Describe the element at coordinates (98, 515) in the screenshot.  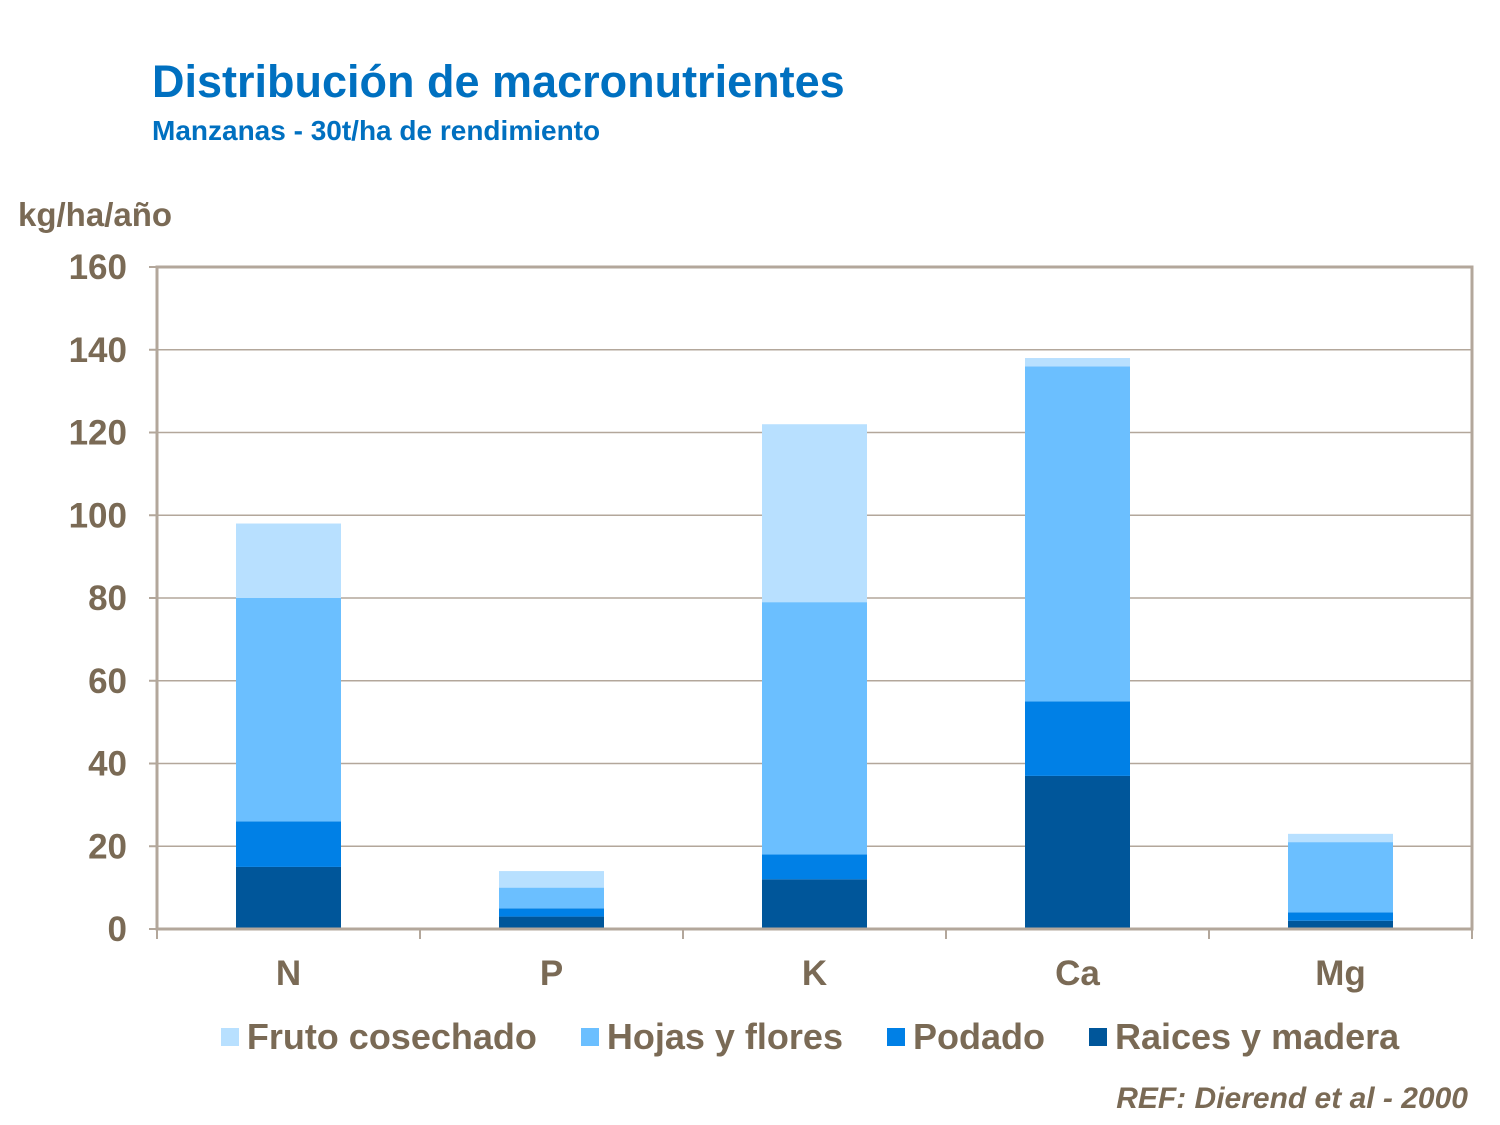
I see `y-tick-label: 100` at that location.